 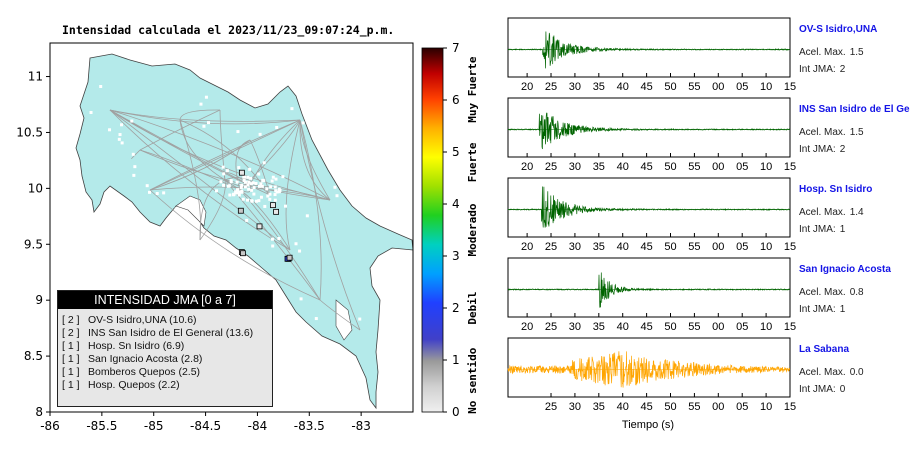 I want to click on map-x-tick-label: -84, so click(x=258, y=426).